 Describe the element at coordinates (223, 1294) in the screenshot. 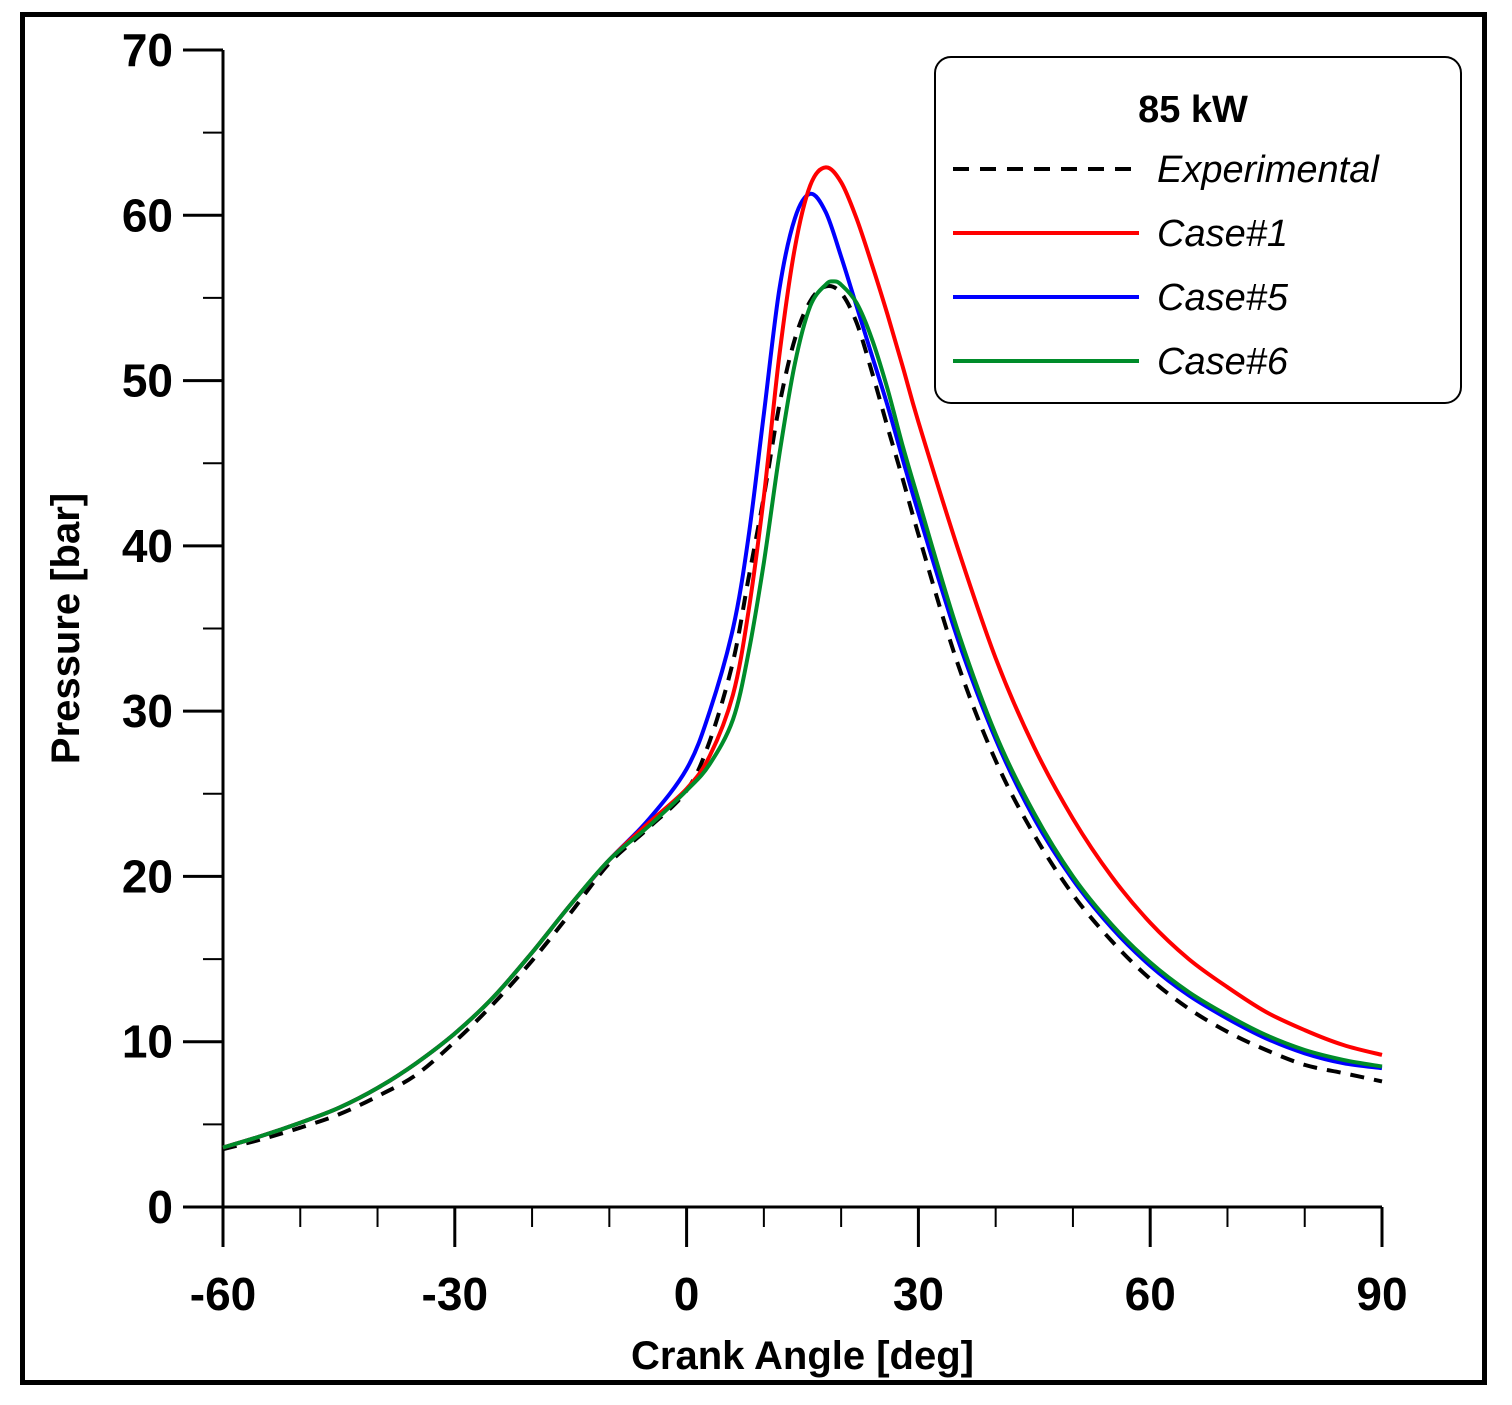

I see `x-tick-label: -60` at that location.